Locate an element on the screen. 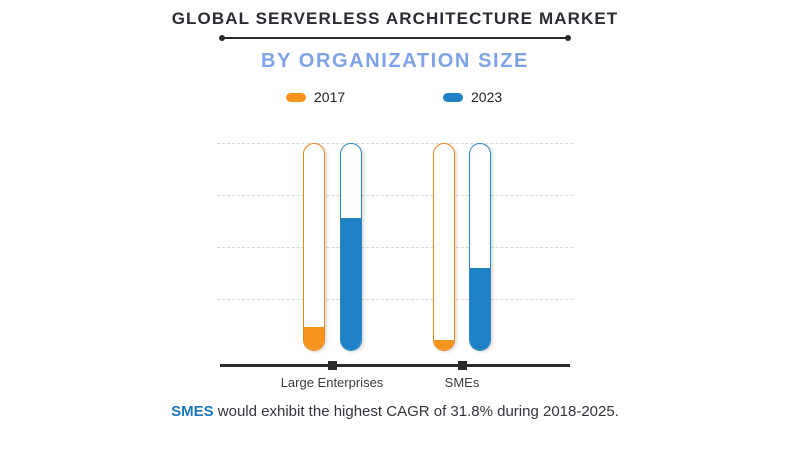  x-axis-line is located at coordinates (395, 365).